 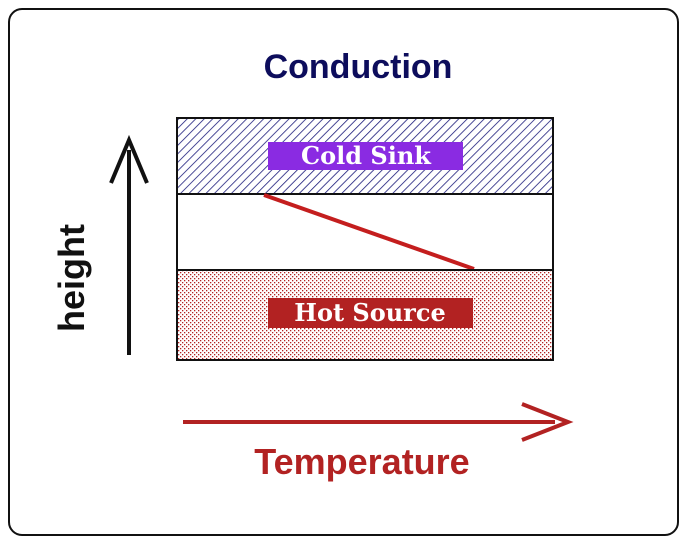 I want to click on temperature-axis-label: Temperature, so click(x=361, y=461).